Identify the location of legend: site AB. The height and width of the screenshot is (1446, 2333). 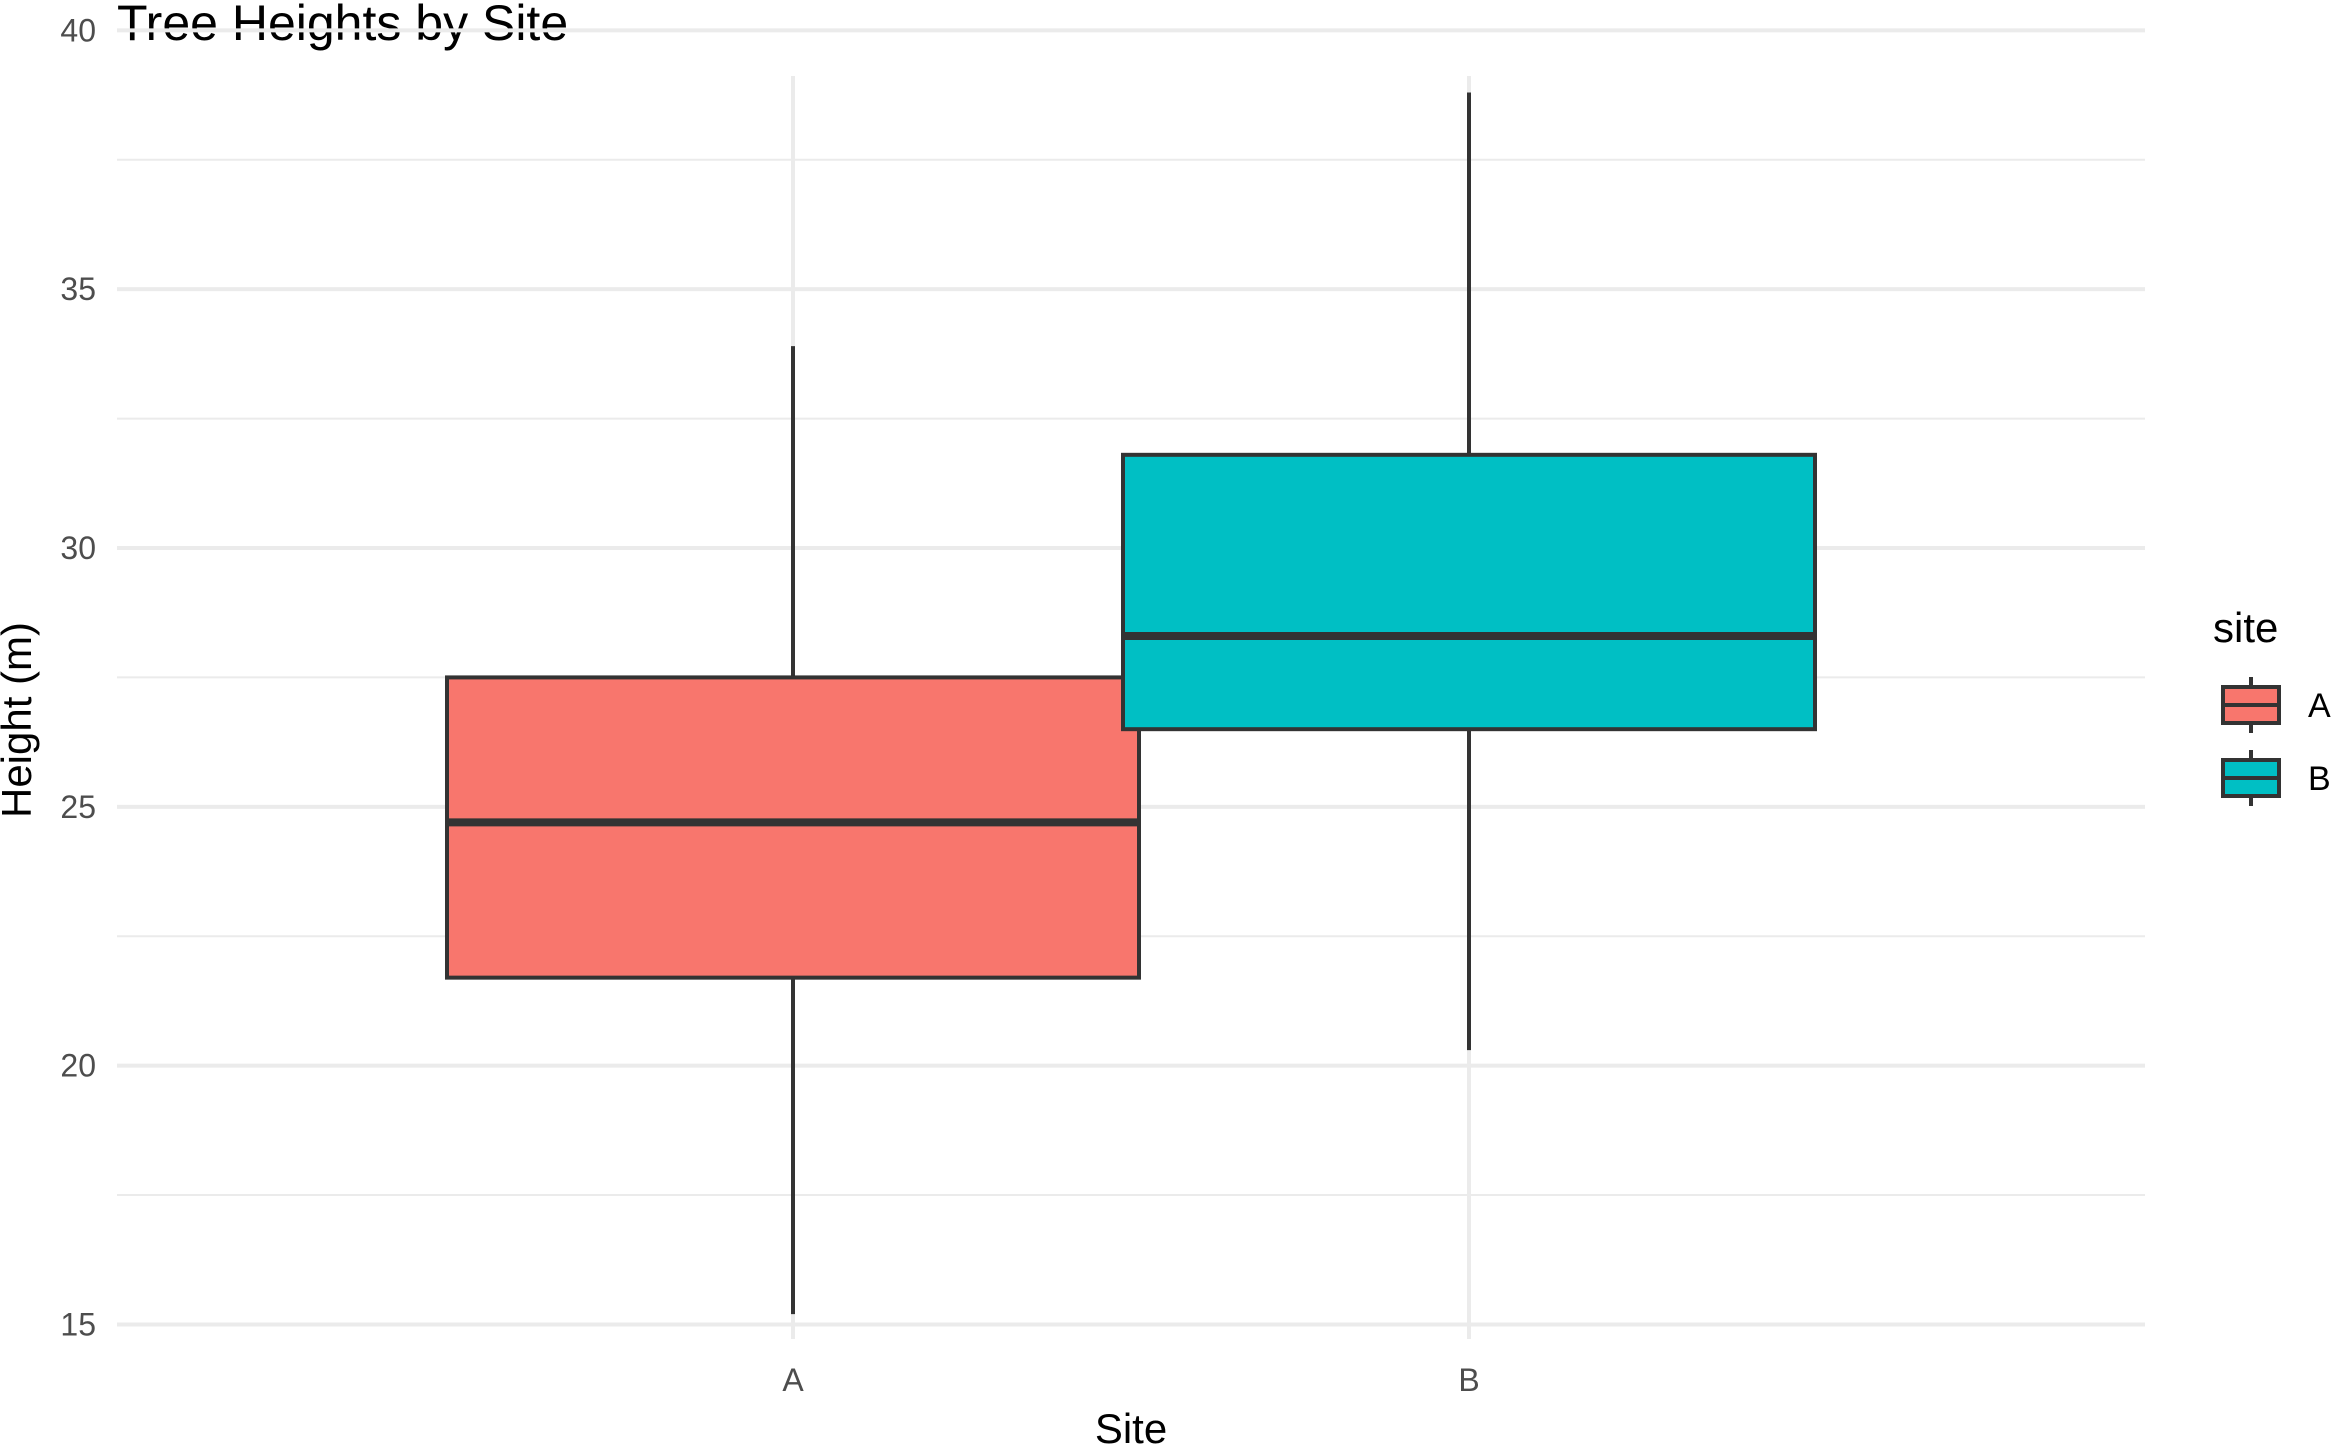
(2272, 705).